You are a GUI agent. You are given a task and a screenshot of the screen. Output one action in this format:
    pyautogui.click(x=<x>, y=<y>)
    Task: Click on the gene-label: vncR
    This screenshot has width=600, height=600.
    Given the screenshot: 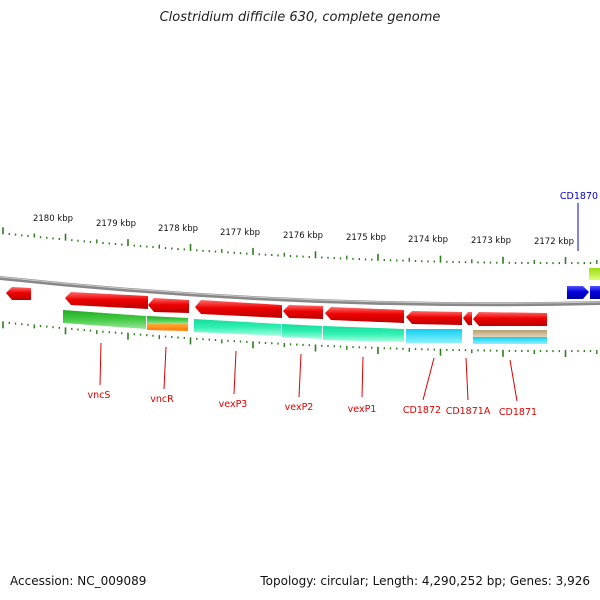 What is the action you would take?
    pyautogui.click(x=162, y=399)
    